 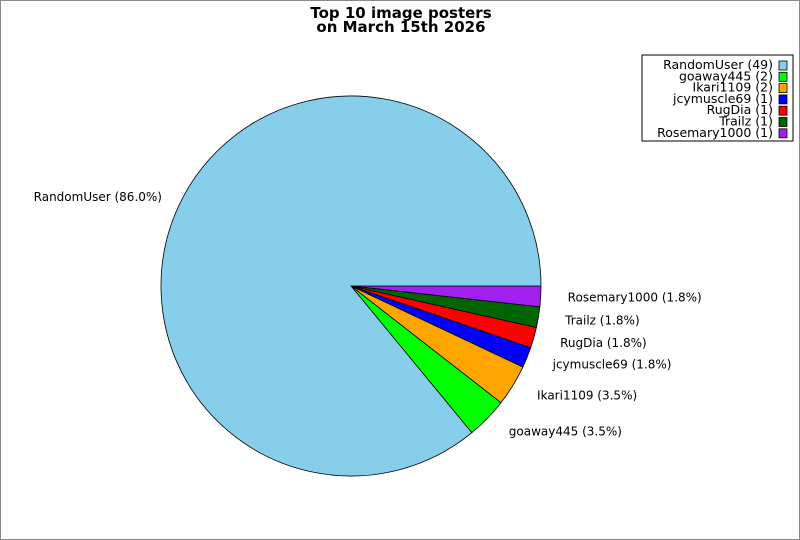 What do you see at coordinates (722, 98) in the screenshot?
I see `legend-label: jcymuscle69 (1)` at bounding box center [722, 98].